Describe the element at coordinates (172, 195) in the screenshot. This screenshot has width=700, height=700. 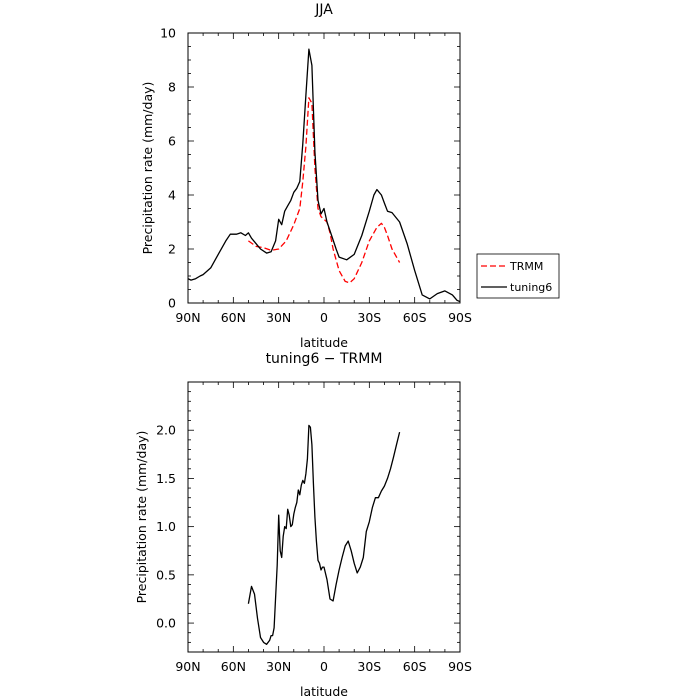
I see `y-tick-label: 4` at that location.